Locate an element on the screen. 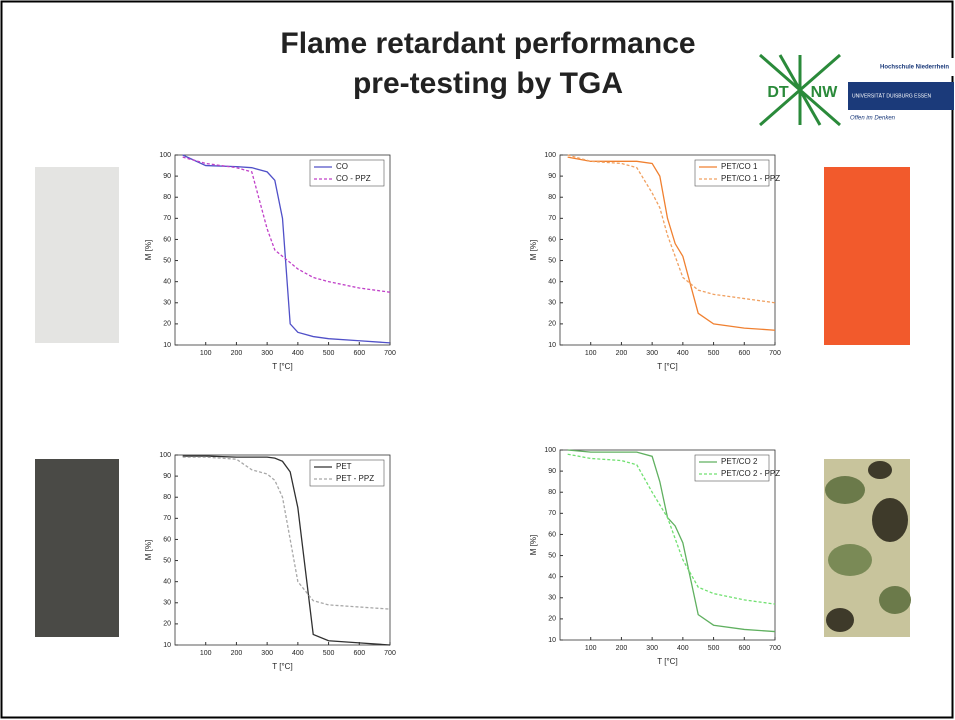 The height and width of the screenshot is (720, 955). logo-rays is located at coordinates (800, 90).